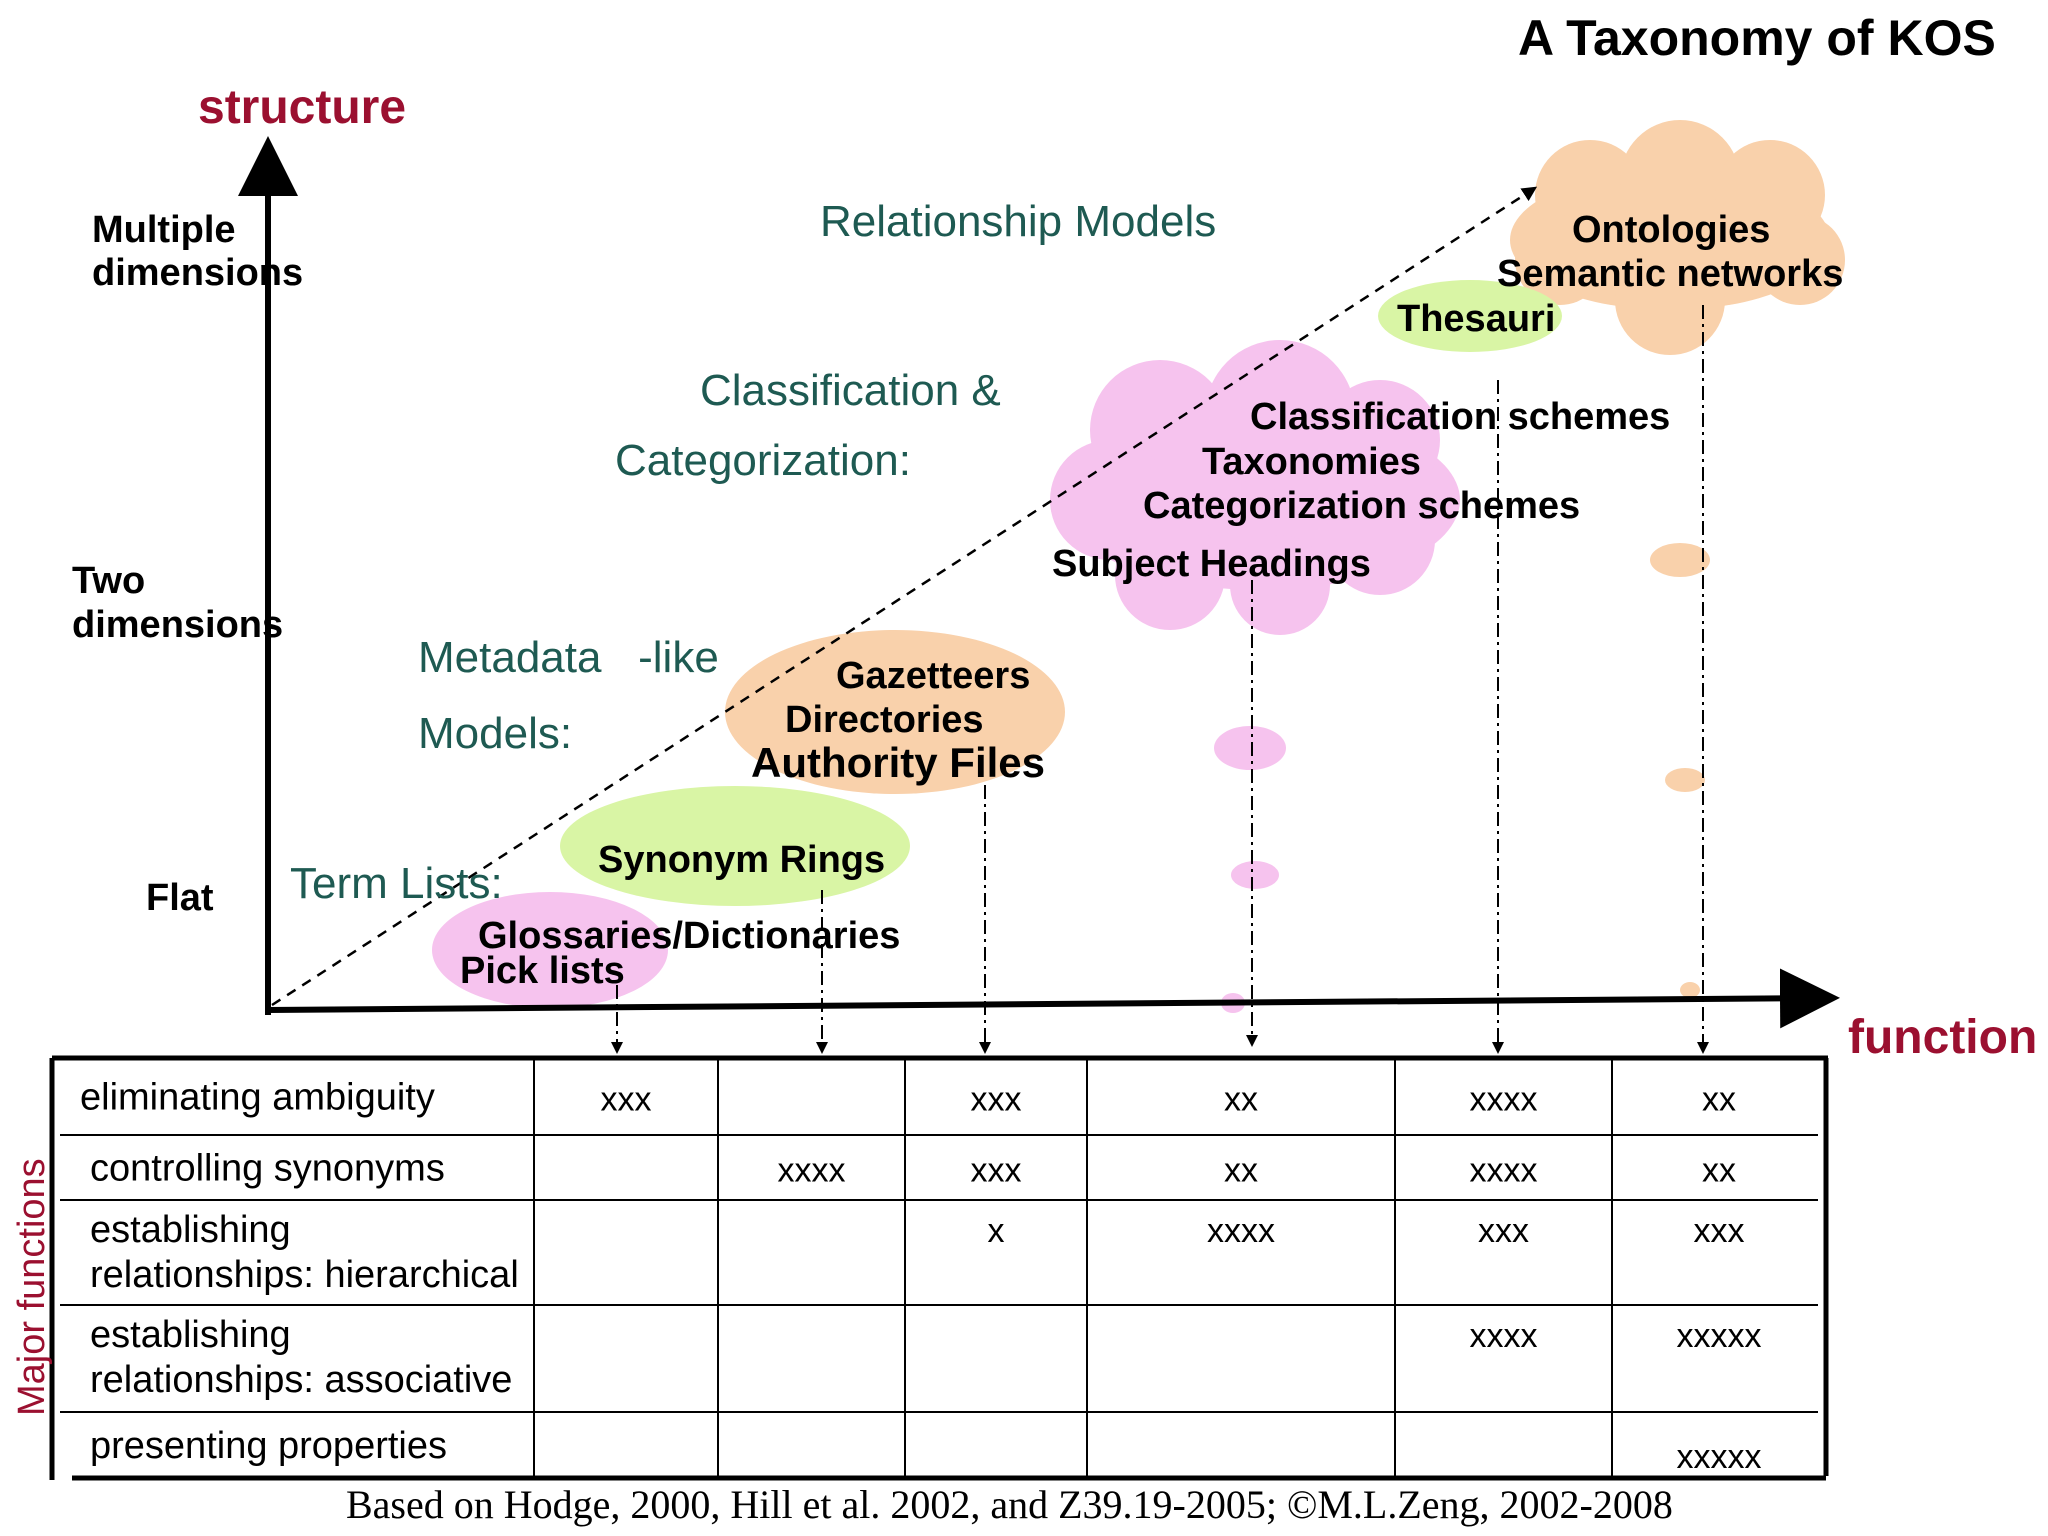 This screenshot has height=1536, width=2048. What do you see at coordinates (850, 390) in the screenshot?
I see `category-classification-line1: Classification &` at bounding box center [850, 390].